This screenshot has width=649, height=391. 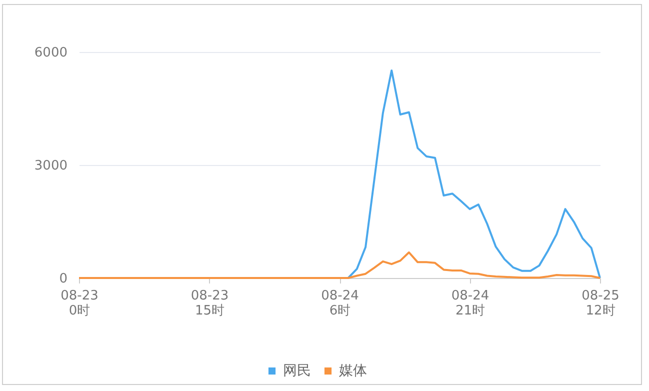 What do you see at coordinates (51, 166) in the screenshot?
I see `y-tick-label: 3000` at bounding box center [51, 166].